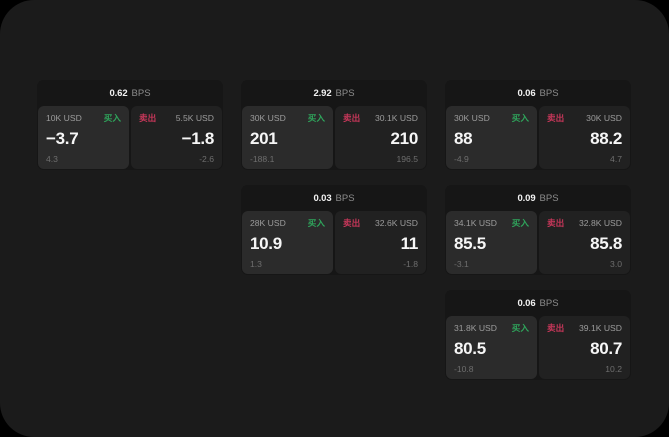 This screenshot has width=669, height=437. Describe the element at coordinates (380, 242) in the screenshot. I see `sell-panel: 卖出 32.6K USD 11 -1.8` at that location.